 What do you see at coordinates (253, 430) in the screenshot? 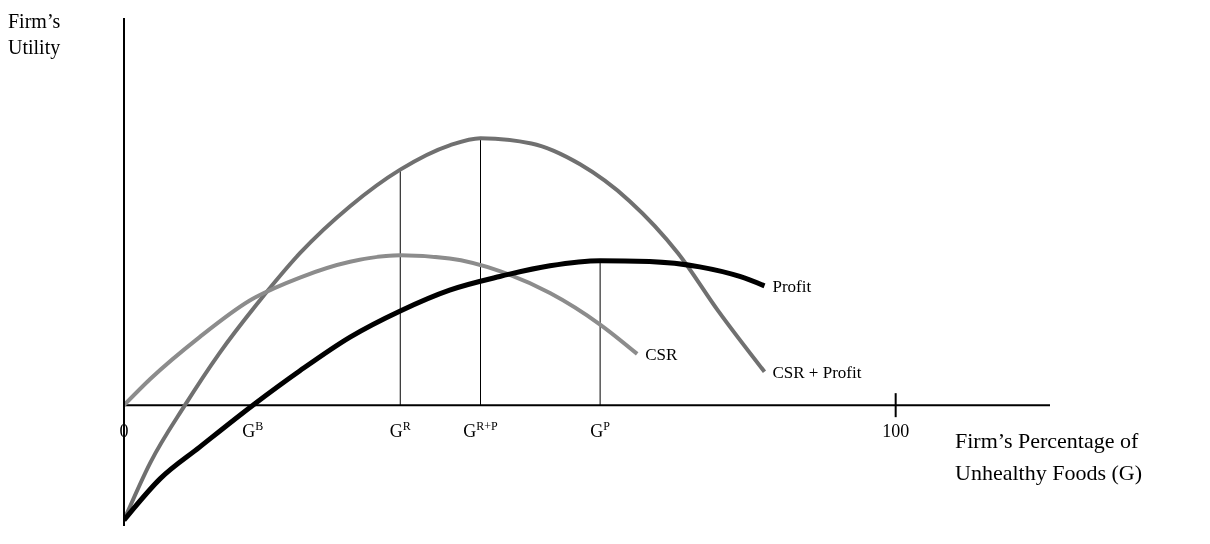
I see `x-tick-label: G$^{B}$` at bounding box center [253, 430].